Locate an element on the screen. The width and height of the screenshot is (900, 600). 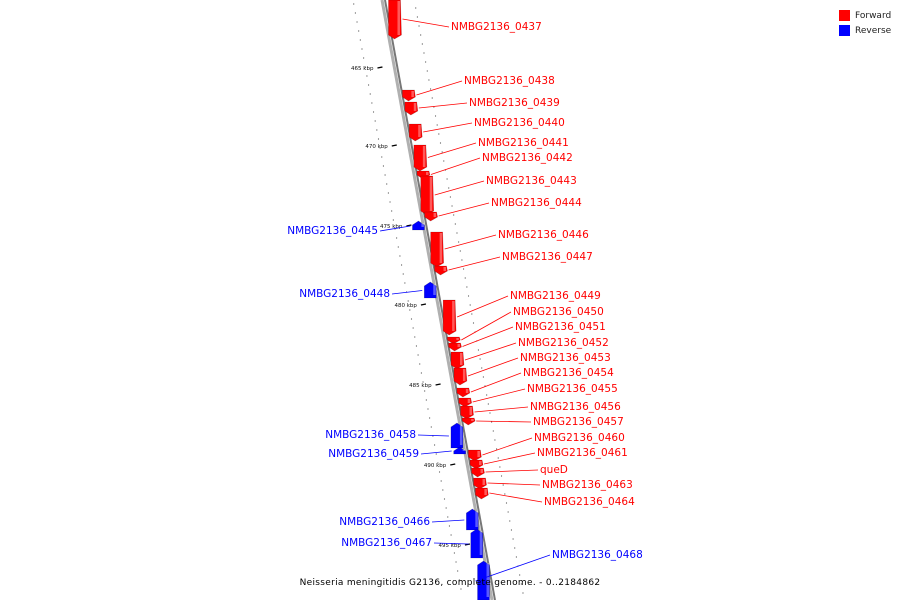
tick-label: 495 kbp is located at coordinates (449, 546).